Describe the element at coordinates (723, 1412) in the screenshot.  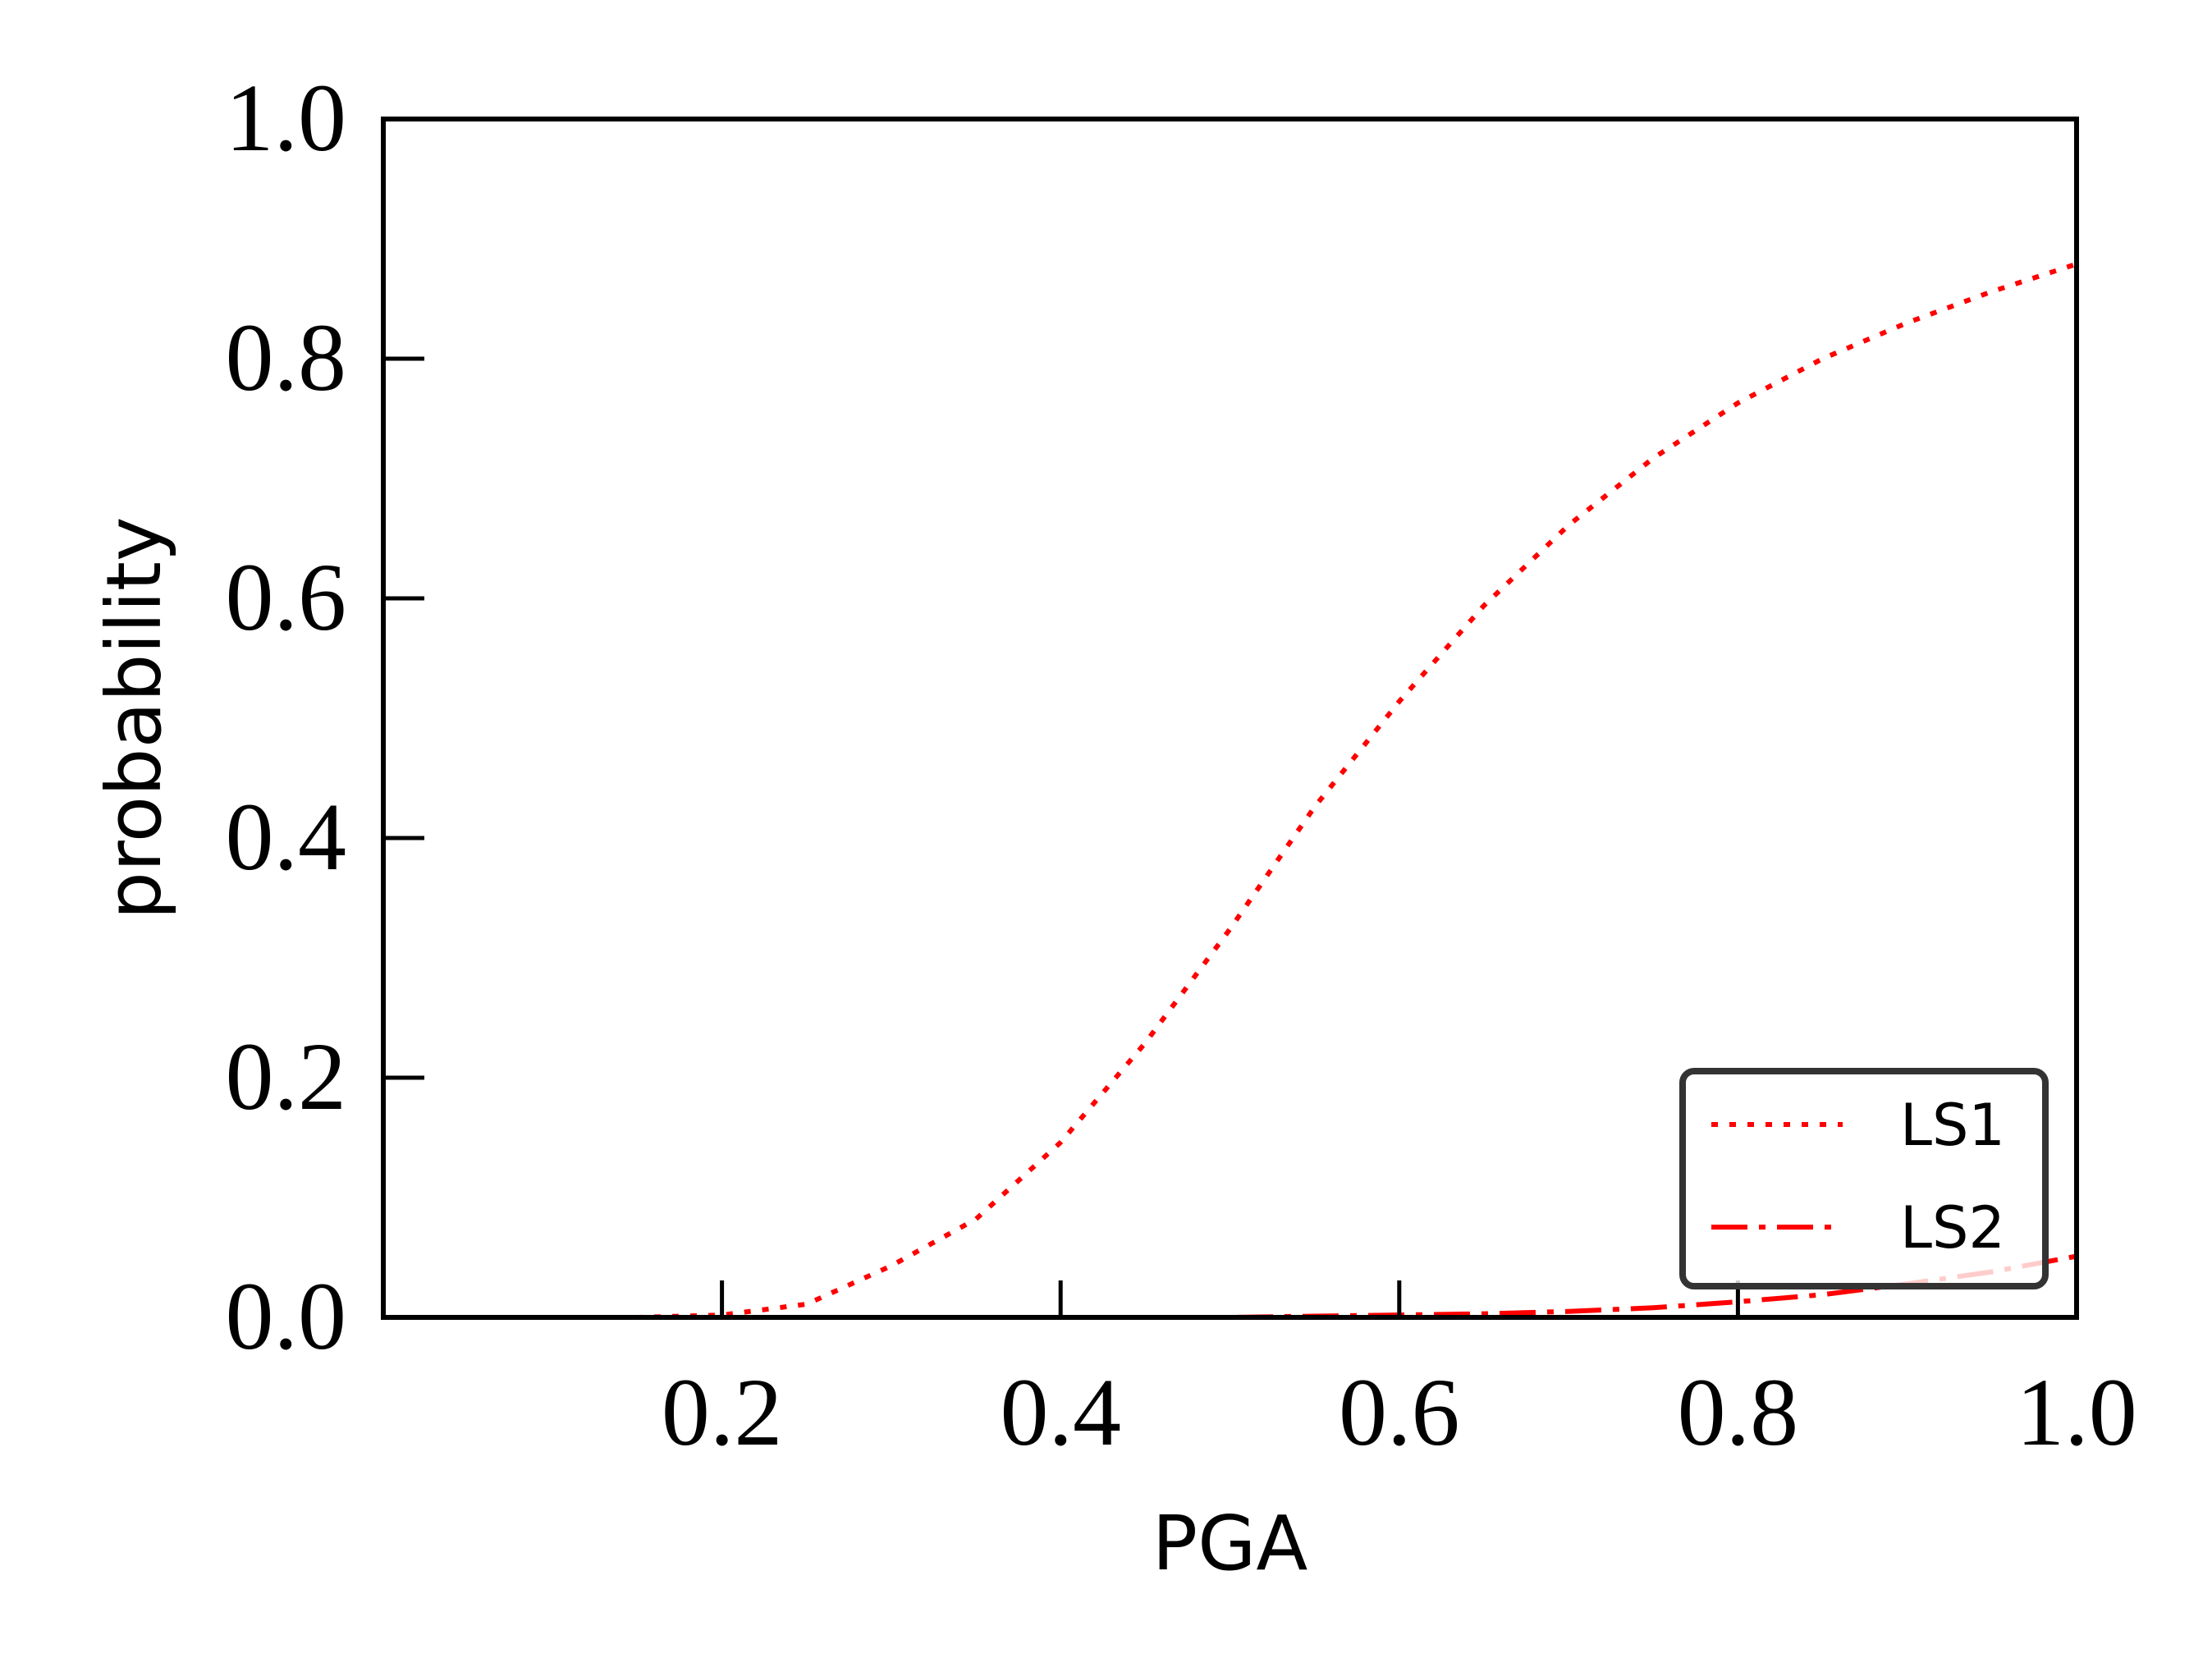
I see `x-tick-label: 0.2` at that location.